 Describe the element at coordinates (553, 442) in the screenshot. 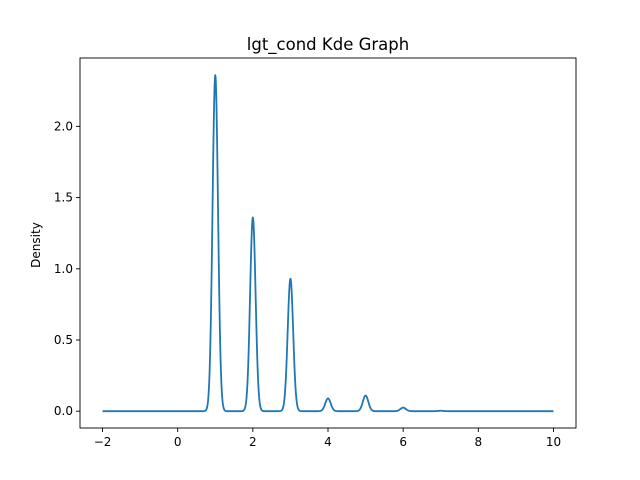

I see `x-tick-label: 10` at that location.